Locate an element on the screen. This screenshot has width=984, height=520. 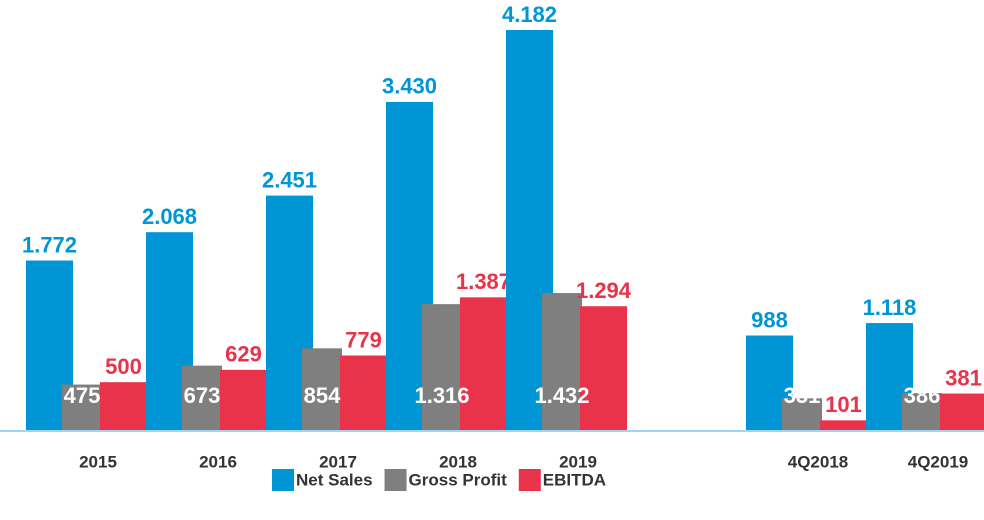
x-tick-label: 2018 is located at coordinates (458, 461).